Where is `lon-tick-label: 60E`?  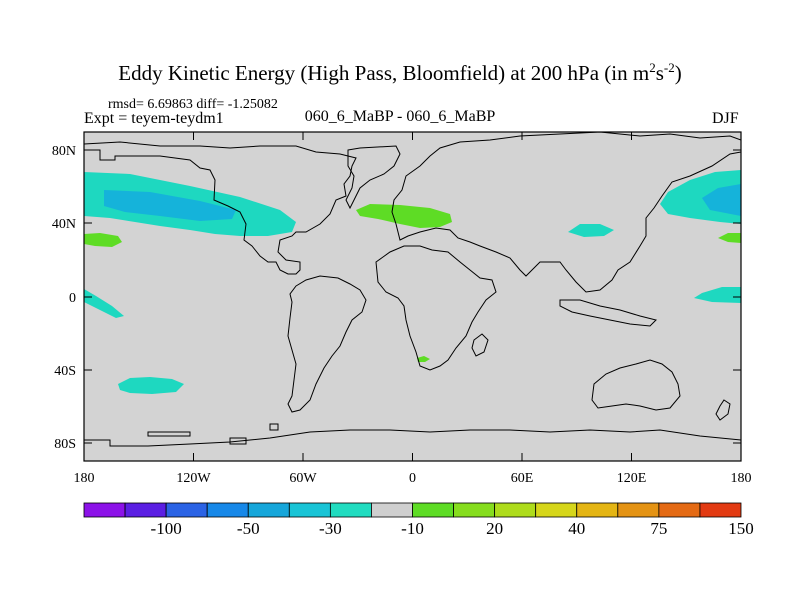
lon-tick-label: 60E is located at coordinates (522, 478).